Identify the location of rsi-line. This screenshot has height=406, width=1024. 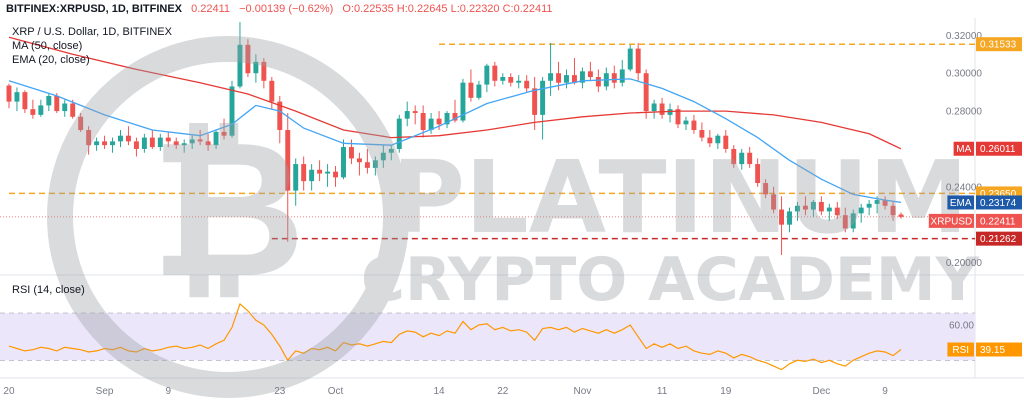
(455, 336).